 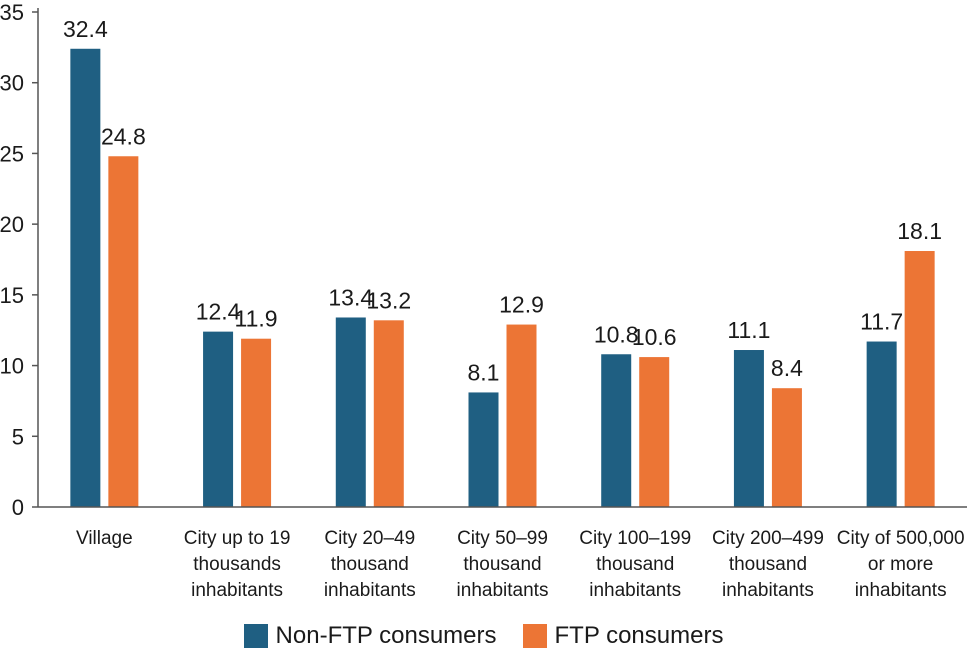 What do you see at coordinates (350, 297) in the screenshot?
I see `data-label: 13.4` at bounding box center [350, 297].